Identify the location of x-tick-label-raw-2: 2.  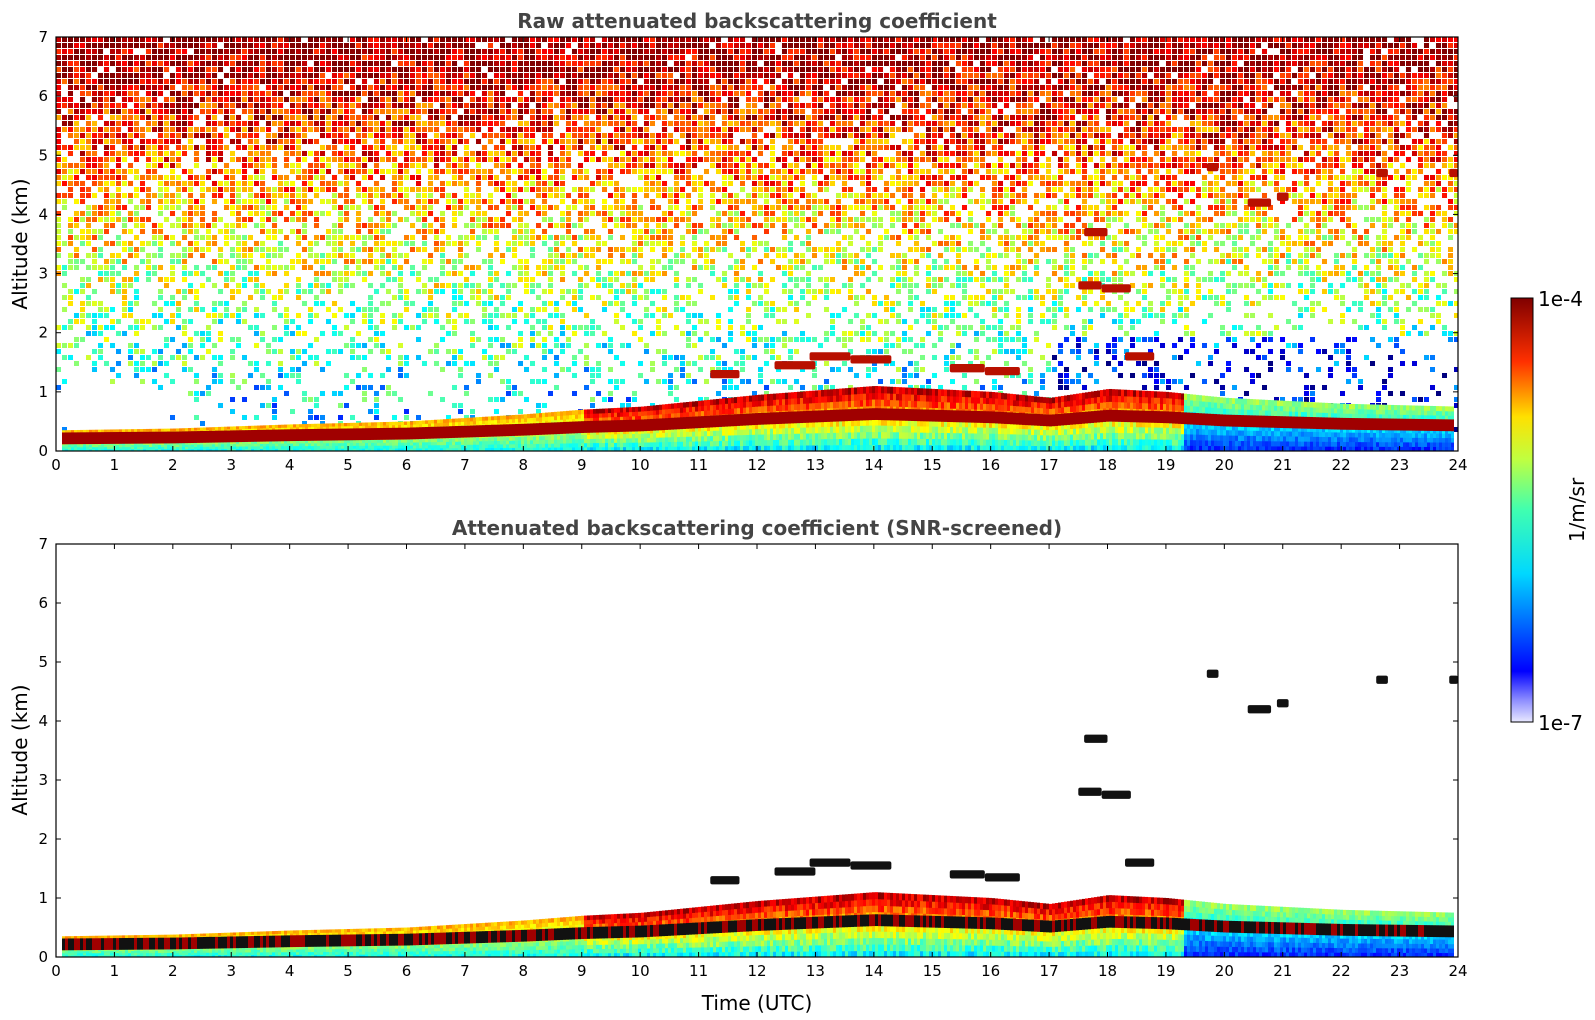
(173, 465).